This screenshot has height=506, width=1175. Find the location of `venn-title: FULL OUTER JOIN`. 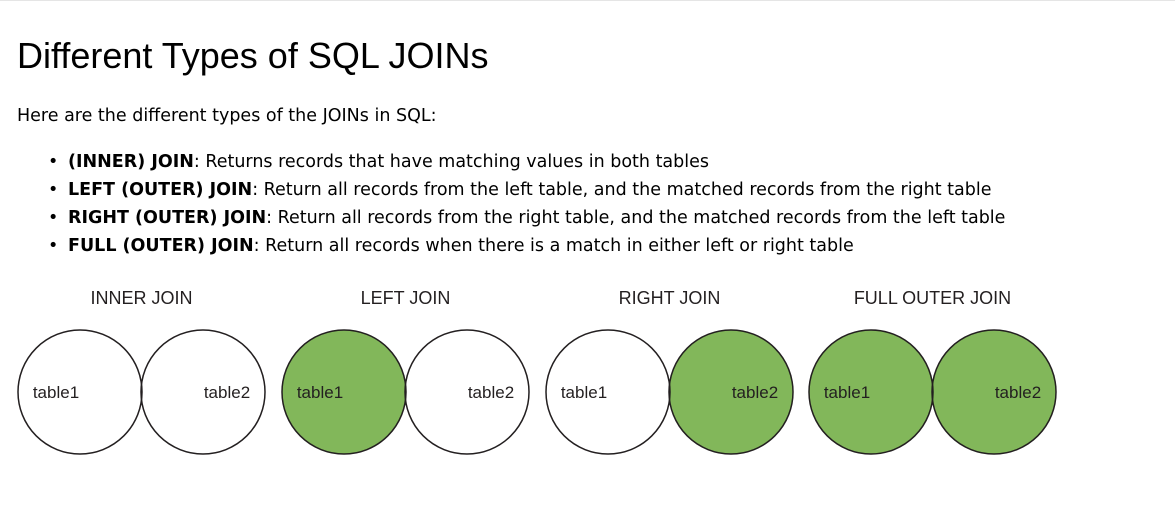

venn-title: FULL OUTER JOIN is located at coordinates (932, 298).